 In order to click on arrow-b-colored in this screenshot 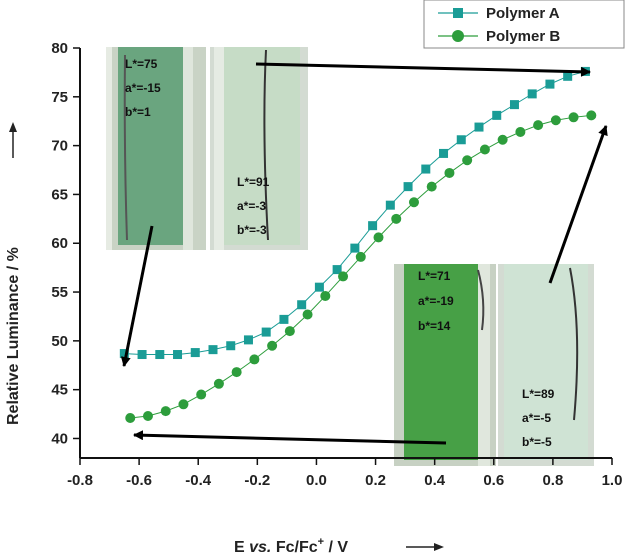, I will do `click(290, 437)`.